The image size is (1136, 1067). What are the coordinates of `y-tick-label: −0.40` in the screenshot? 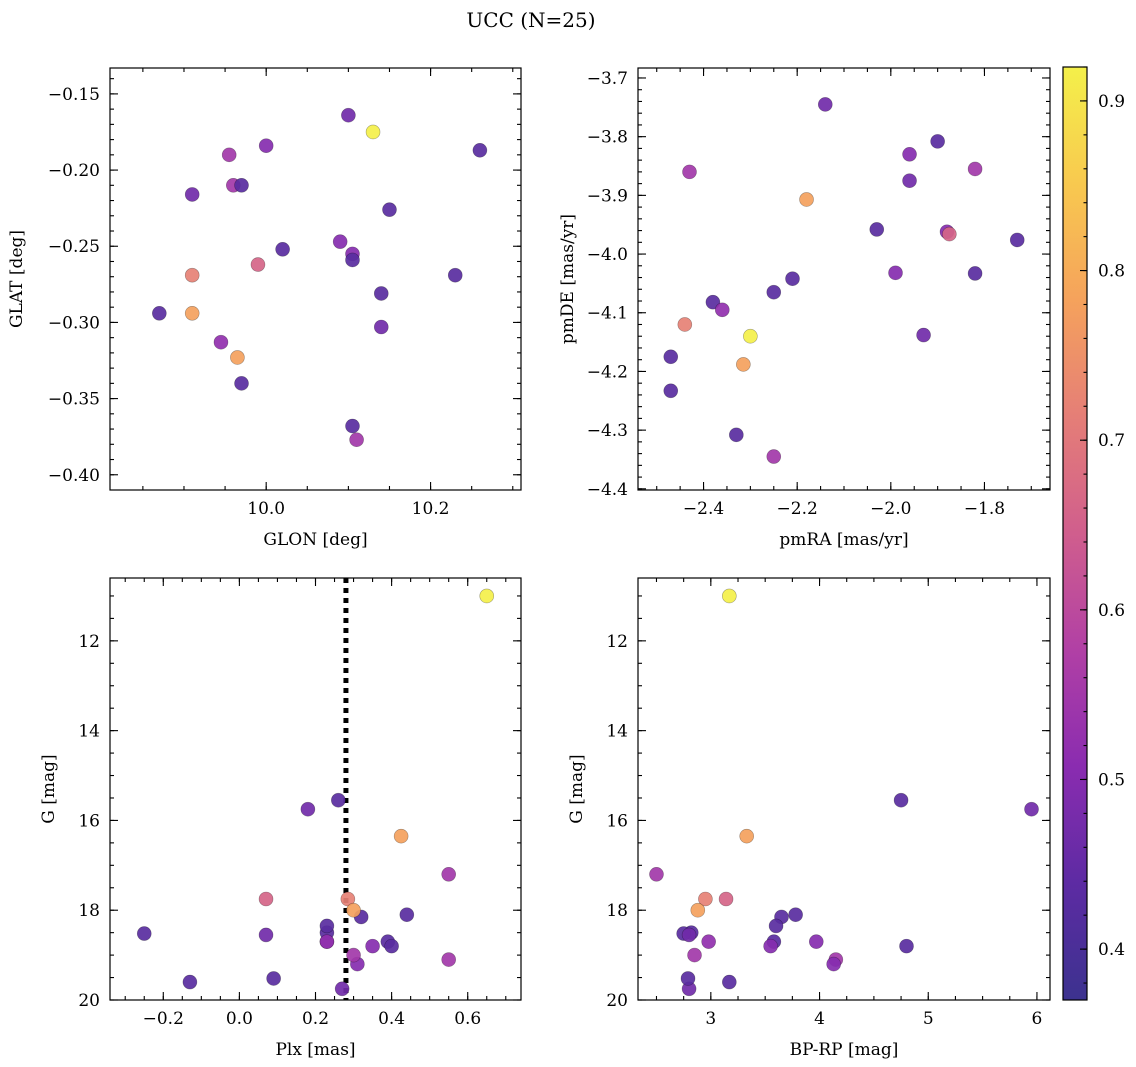 It's located at (74, 476).